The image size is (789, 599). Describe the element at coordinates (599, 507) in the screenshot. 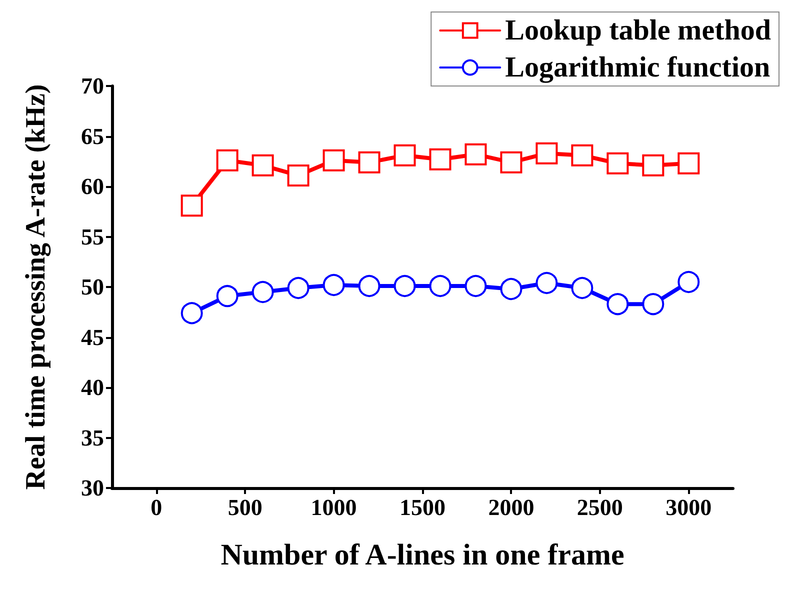

I see `x-tick-label: 2500` at that location.